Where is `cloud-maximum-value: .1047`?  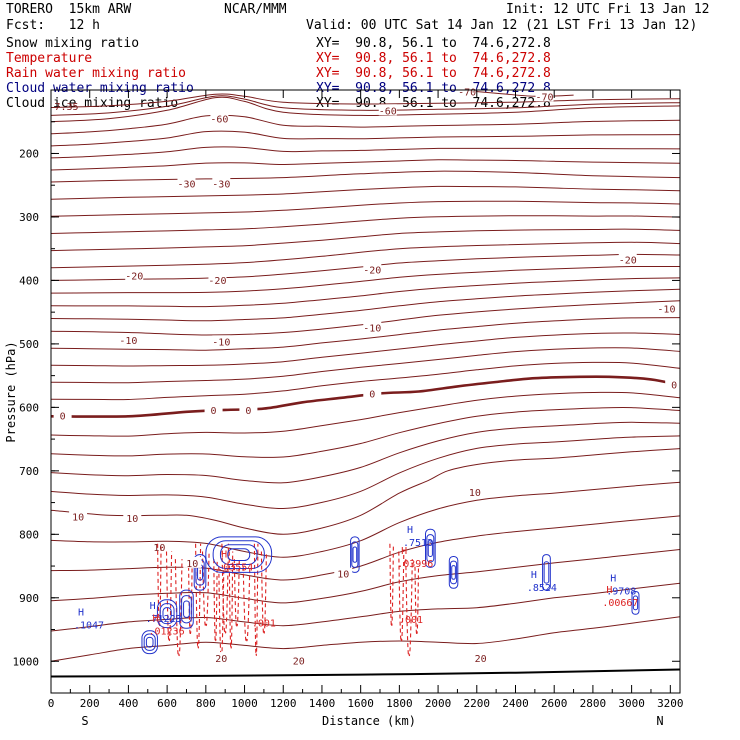 cloud-maximum-value: .1047 is located at coordinates (89, 625).